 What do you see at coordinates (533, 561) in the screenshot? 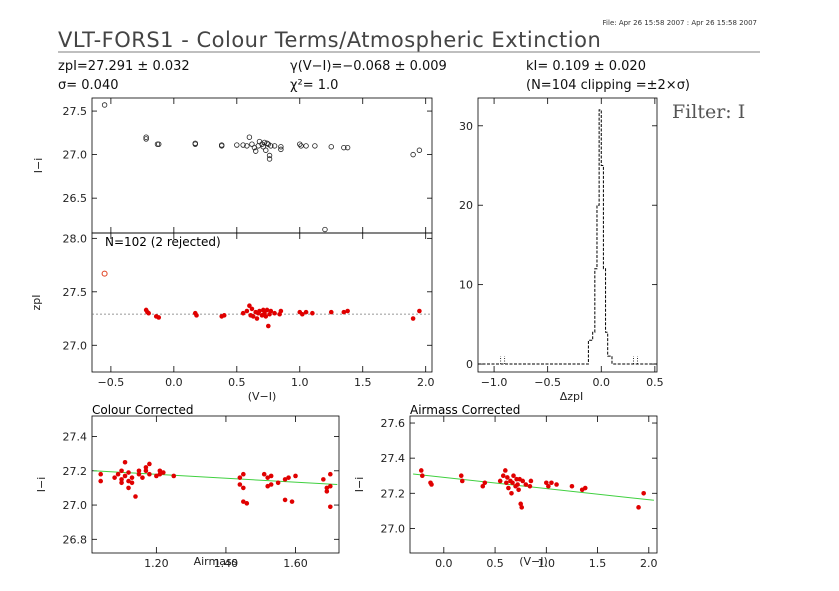
I see `x-axis-label: (V−I)` at bounding box center [533, 561].